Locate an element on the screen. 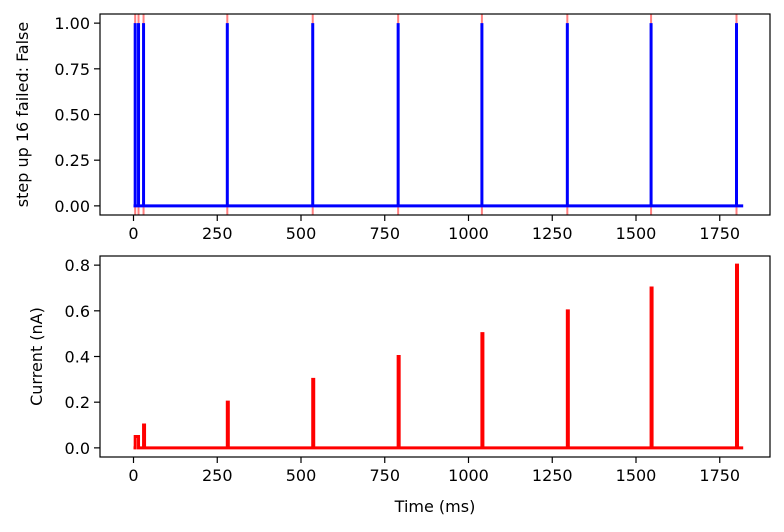 The width and height of the screenshot is (784, 532). y-tick-label: 0.8 is located at coordinates (77, 265).